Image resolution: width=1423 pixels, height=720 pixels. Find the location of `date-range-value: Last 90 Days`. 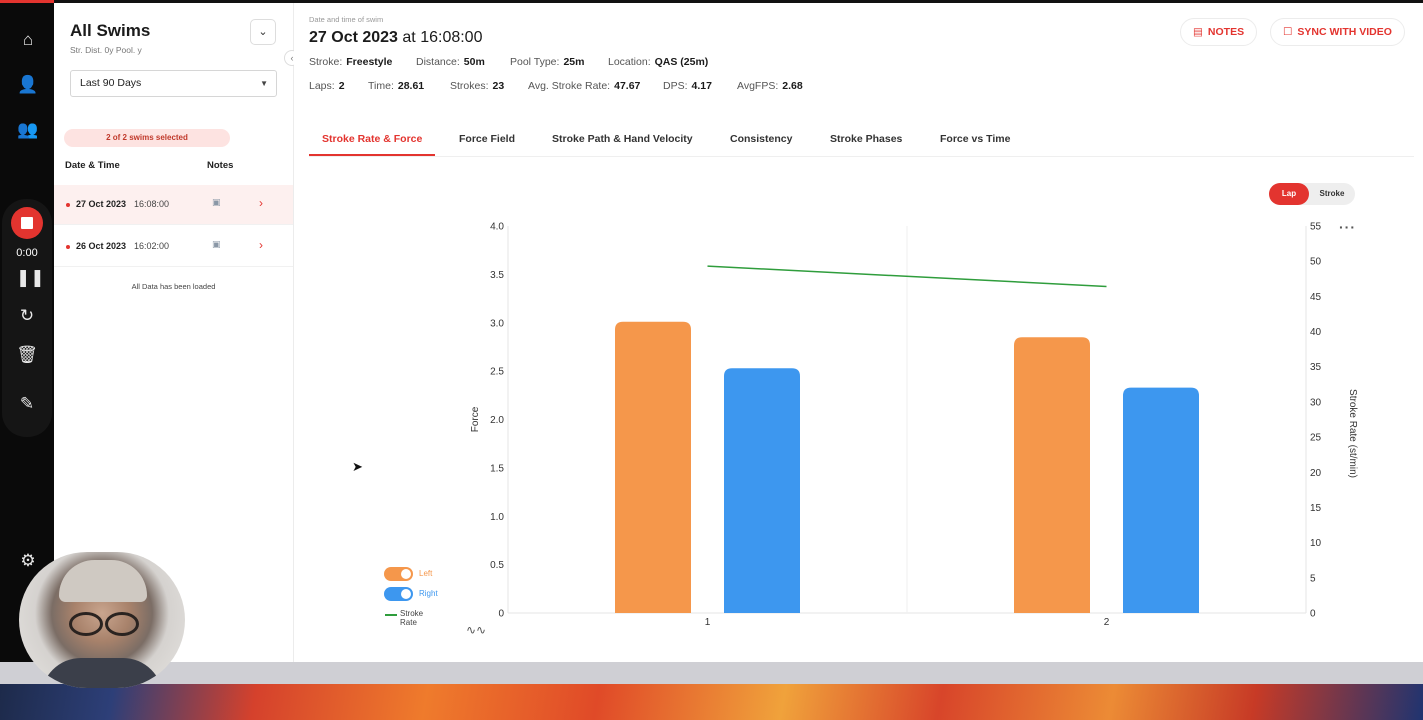

date-range-value: Last 90 Days is located at coordinates (111, 83).